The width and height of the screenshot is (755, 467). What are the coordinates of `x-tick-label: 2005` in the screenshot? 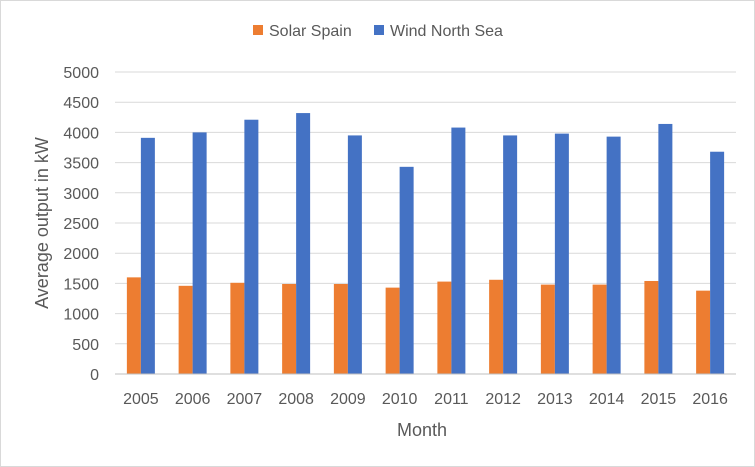 It's located at (141, 399).